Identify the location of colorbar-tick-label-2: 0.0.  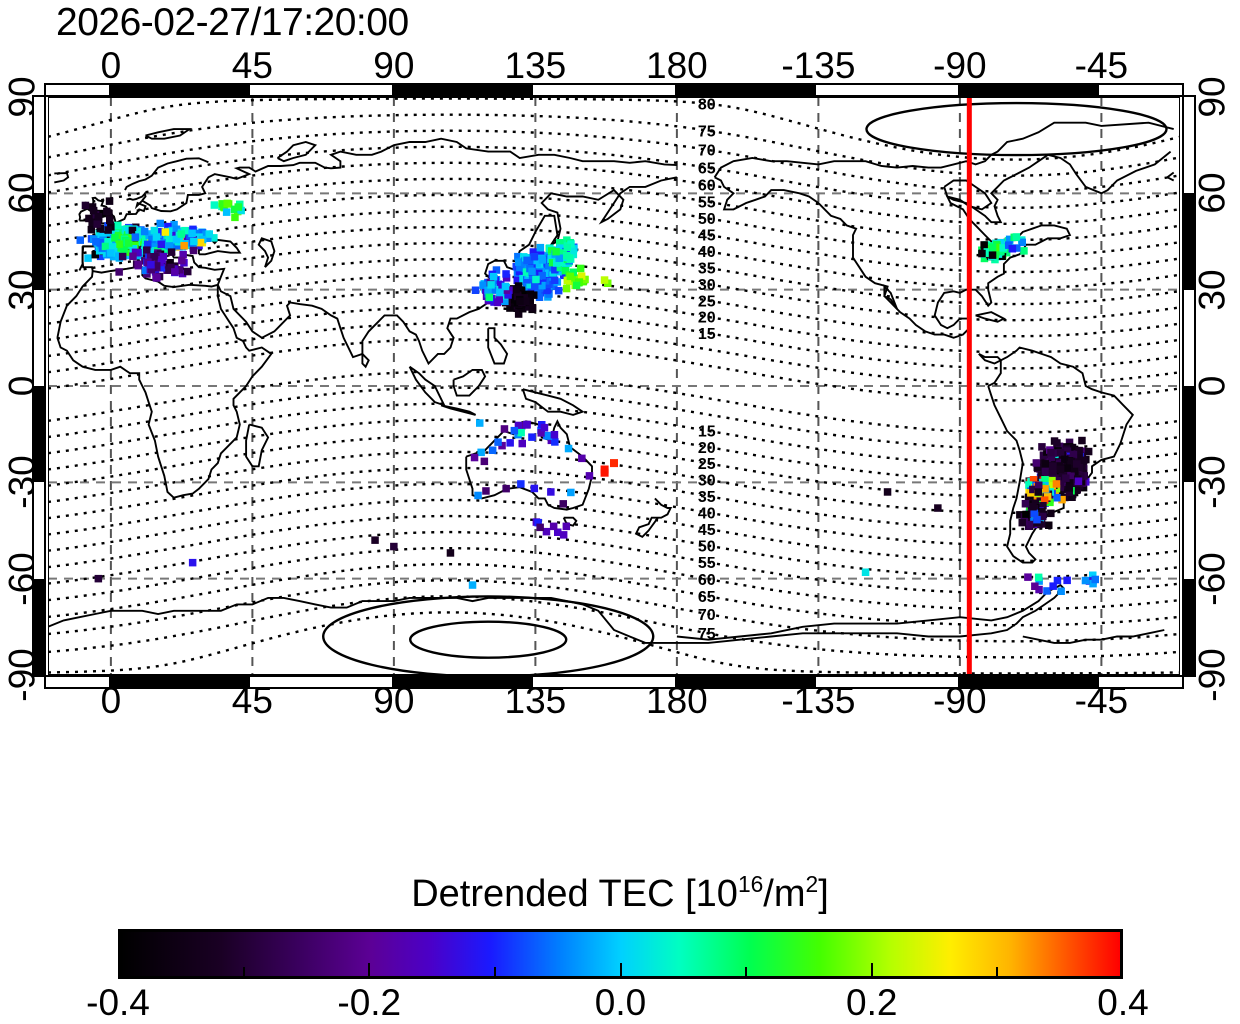
(620, 1002).